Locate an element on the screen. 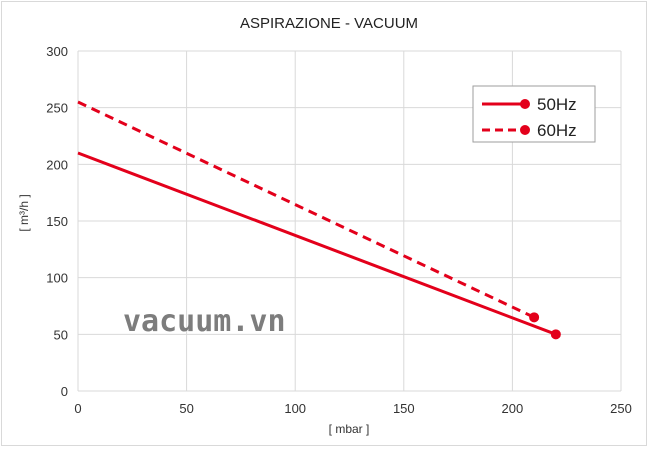  legend-label-60Hz: 60Hz is located at coordinates (557, 130).